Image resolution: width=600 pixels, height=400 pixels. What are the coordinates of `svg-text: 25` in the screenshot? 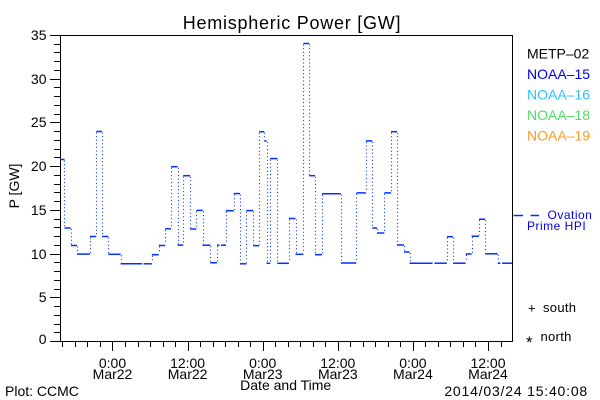 It's located at (39, 122).